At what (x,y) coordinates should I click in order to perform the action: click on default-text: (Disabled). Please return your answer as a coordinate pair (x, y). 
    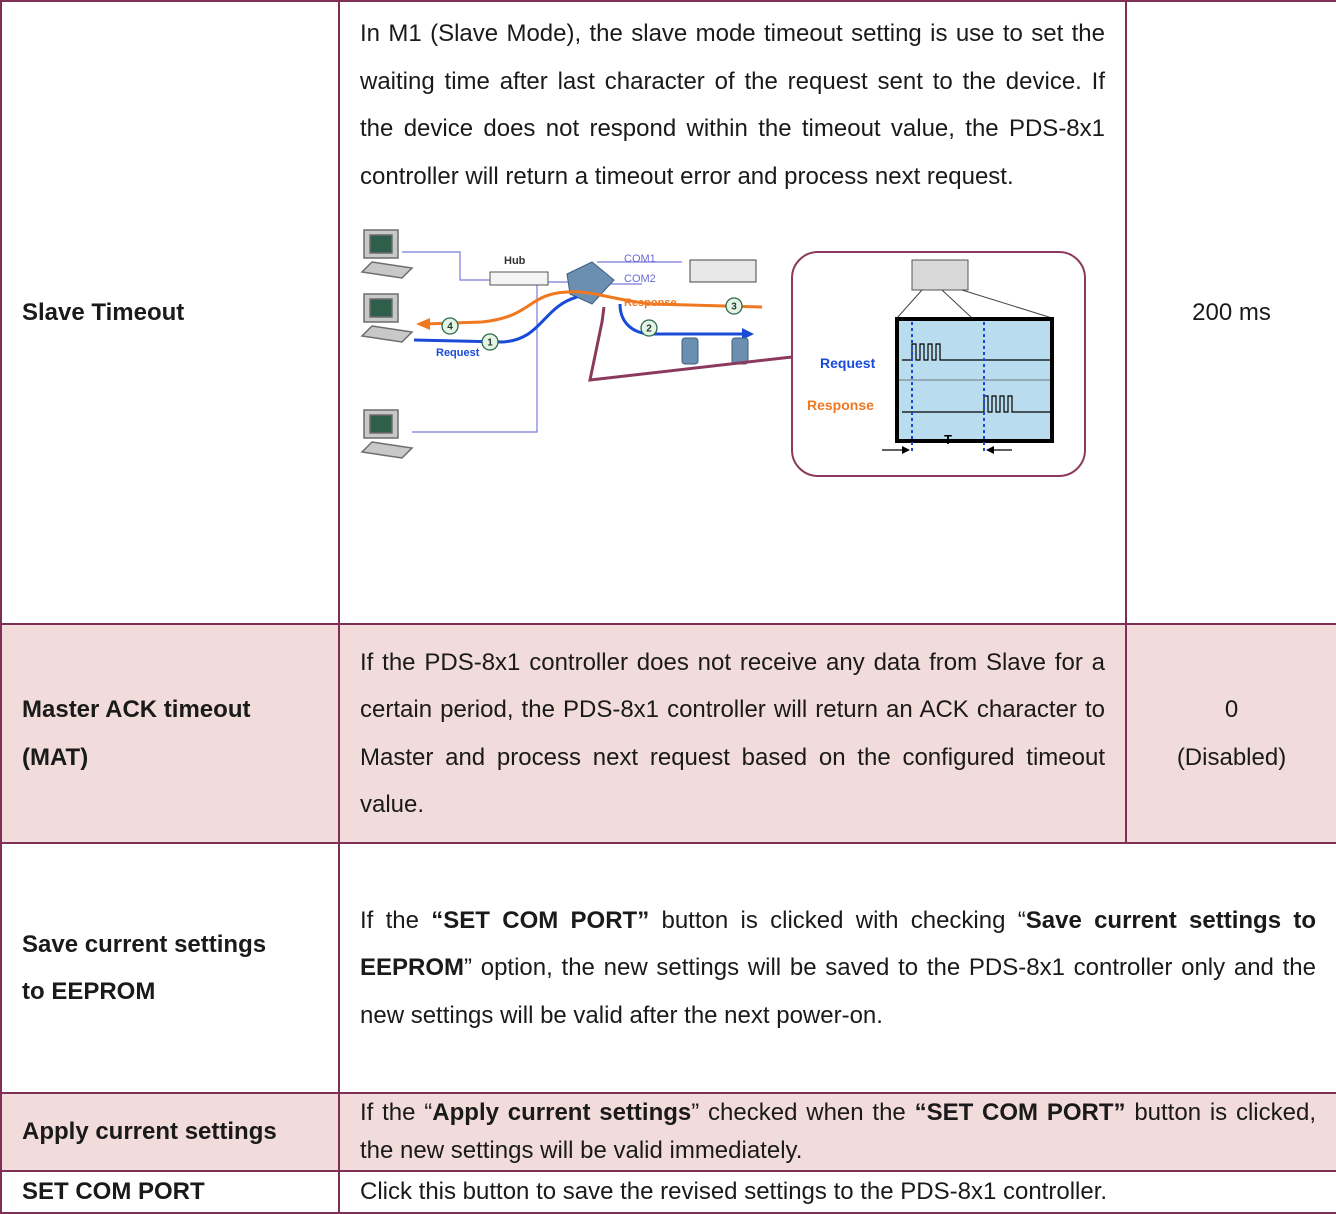
    Looking at the image, I should click on (1231, 757).